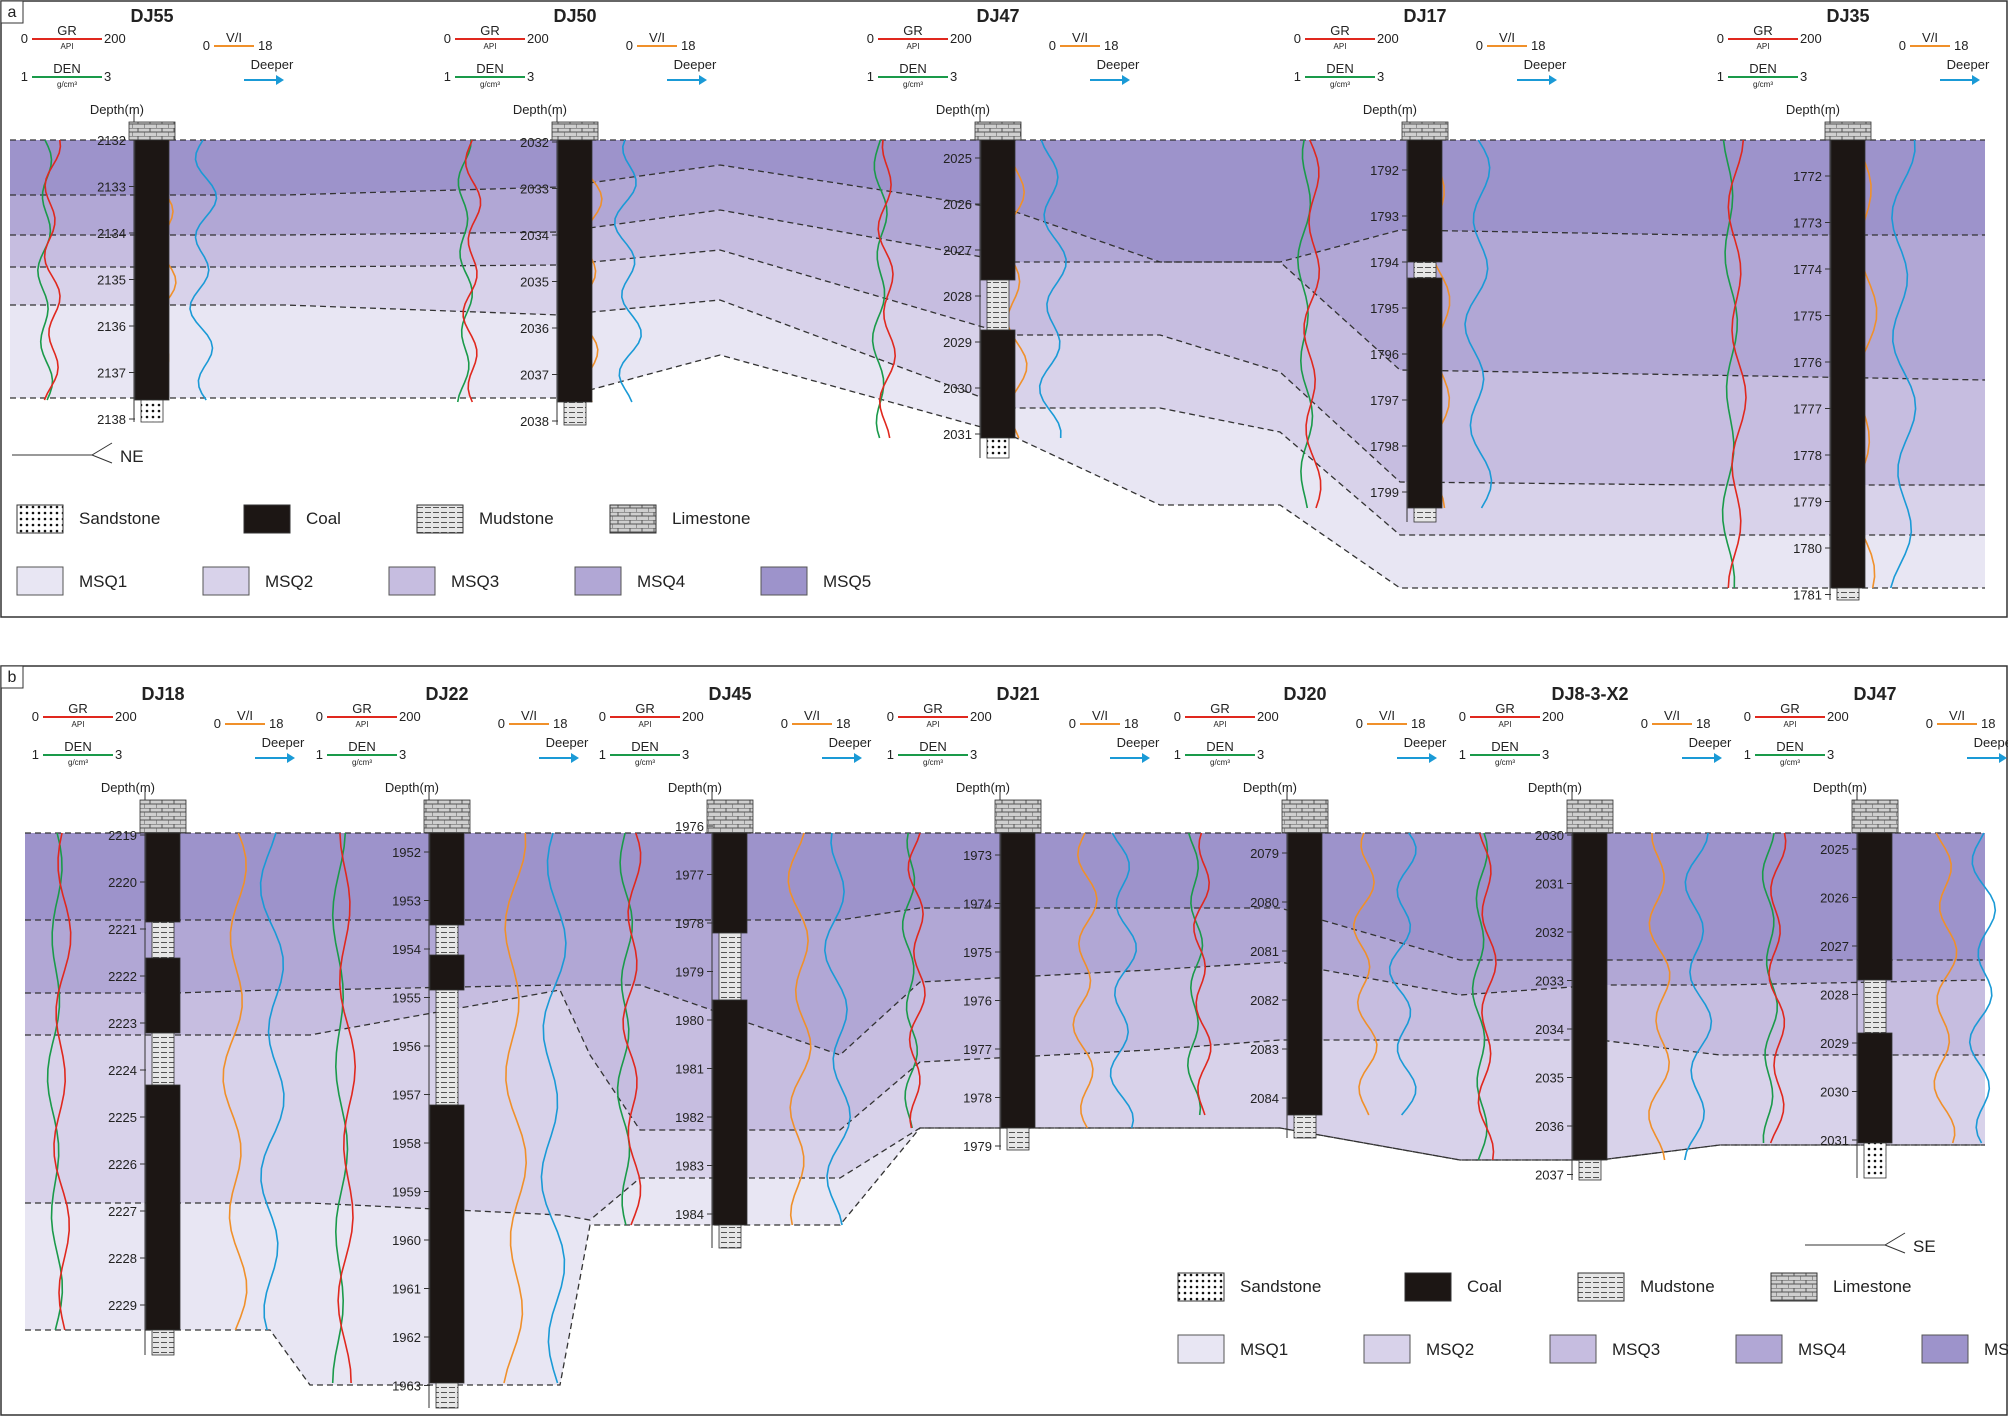 The image size is (2008, 1416). What do you see at coordinates (1834, 849) in the screenshot?
I see `depth-tick-label: 2025` at bounding box center [1834, 849].